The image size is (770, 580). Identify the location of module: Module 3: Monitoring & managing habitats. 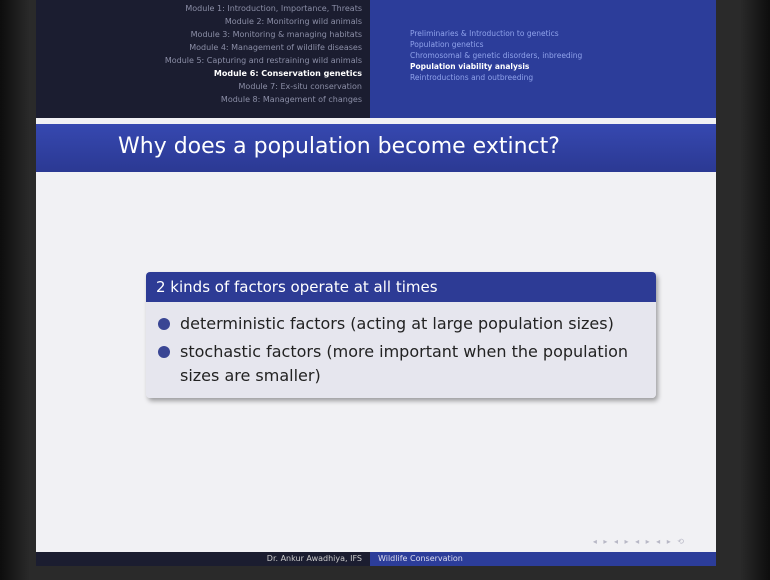
(276, 34).